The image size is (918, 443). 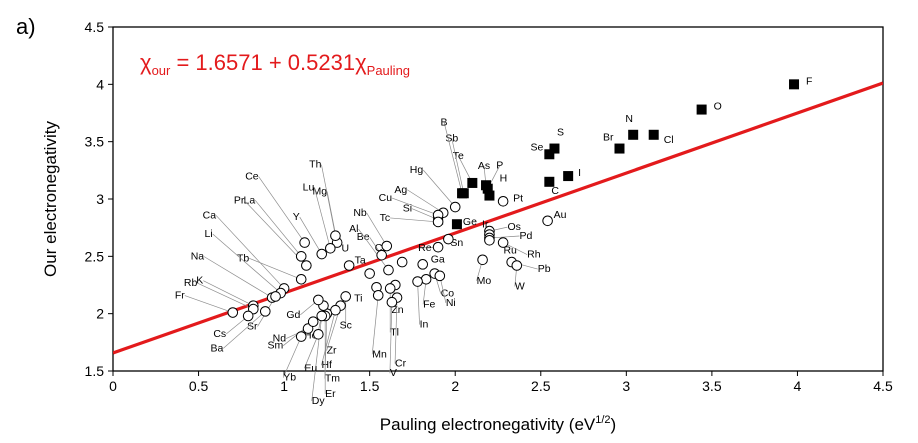 What do you see at coordinates (275, 296) in the screenshot?
I see `circle-marker-sr` at bounding box center [275, 296].